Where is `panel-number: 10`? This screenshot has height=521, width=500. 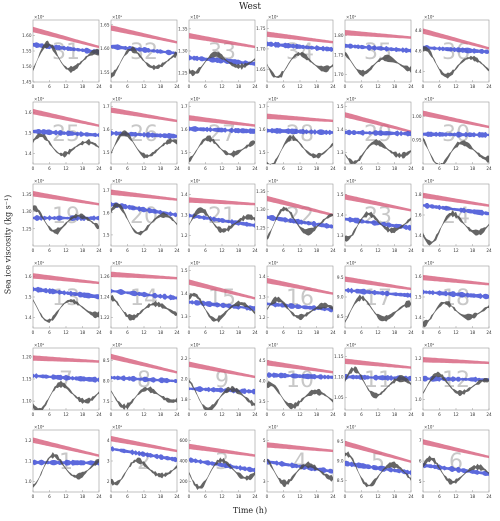
panel-number: 10 is located at coordinates (300, 380).